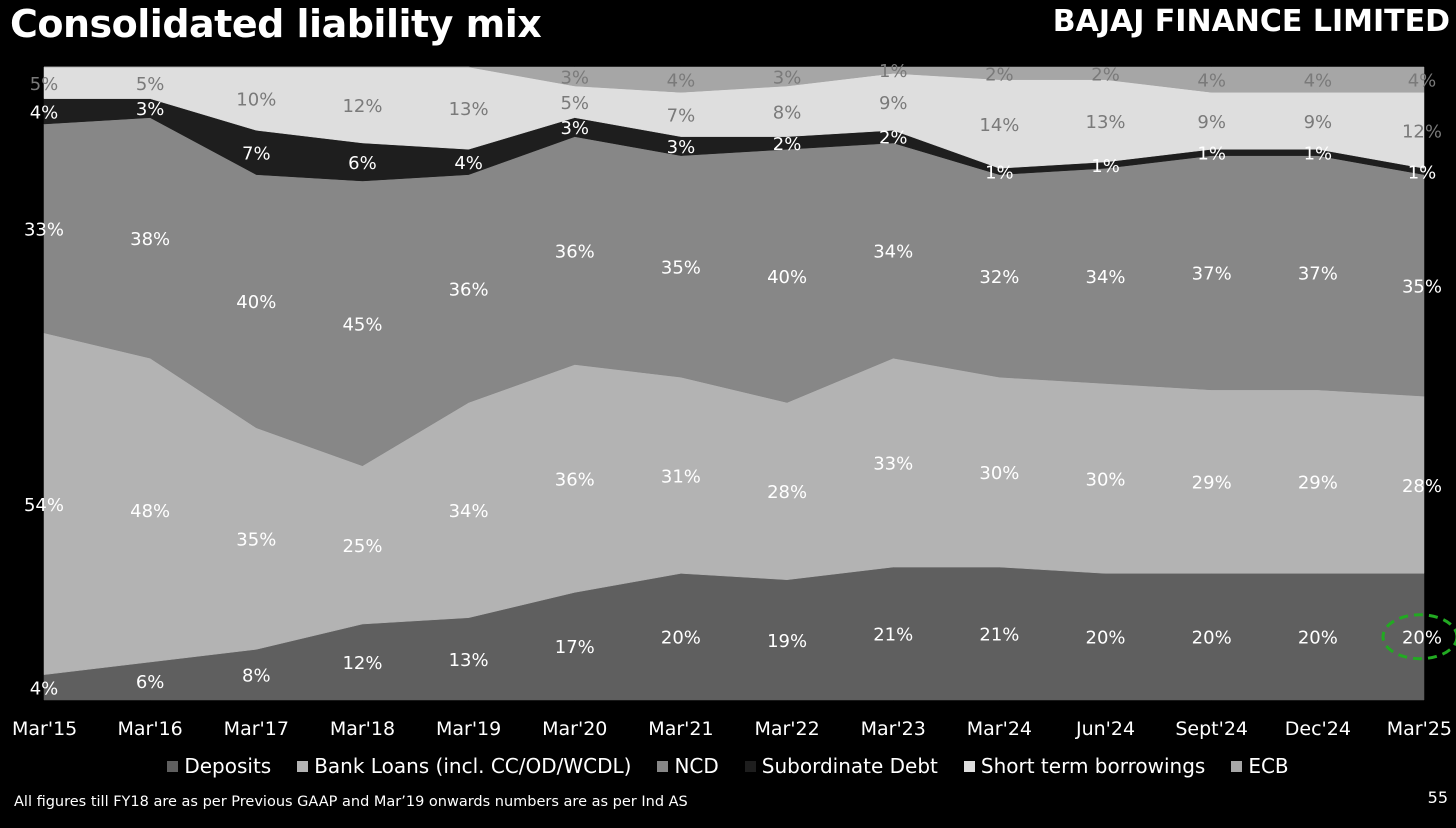  What do you see at coordinates (1422, 131) in the screenshot?
I see `data-label-short-term-borrowings-13: 12%` at bounding box center [1422, 131].